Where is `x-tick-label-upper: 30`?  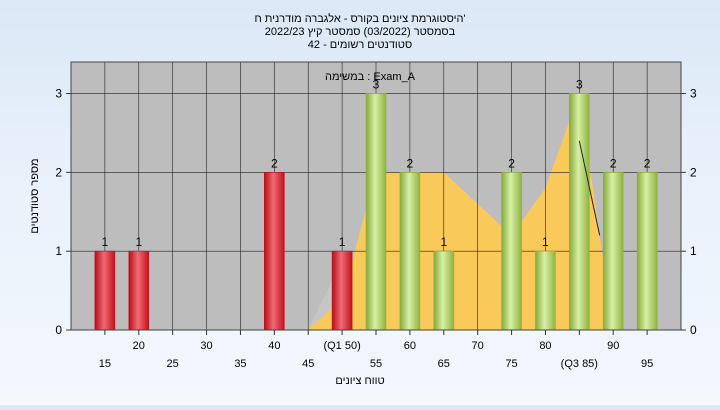 x-tick-label-upper: 30 is located at coordinates (206, 346).